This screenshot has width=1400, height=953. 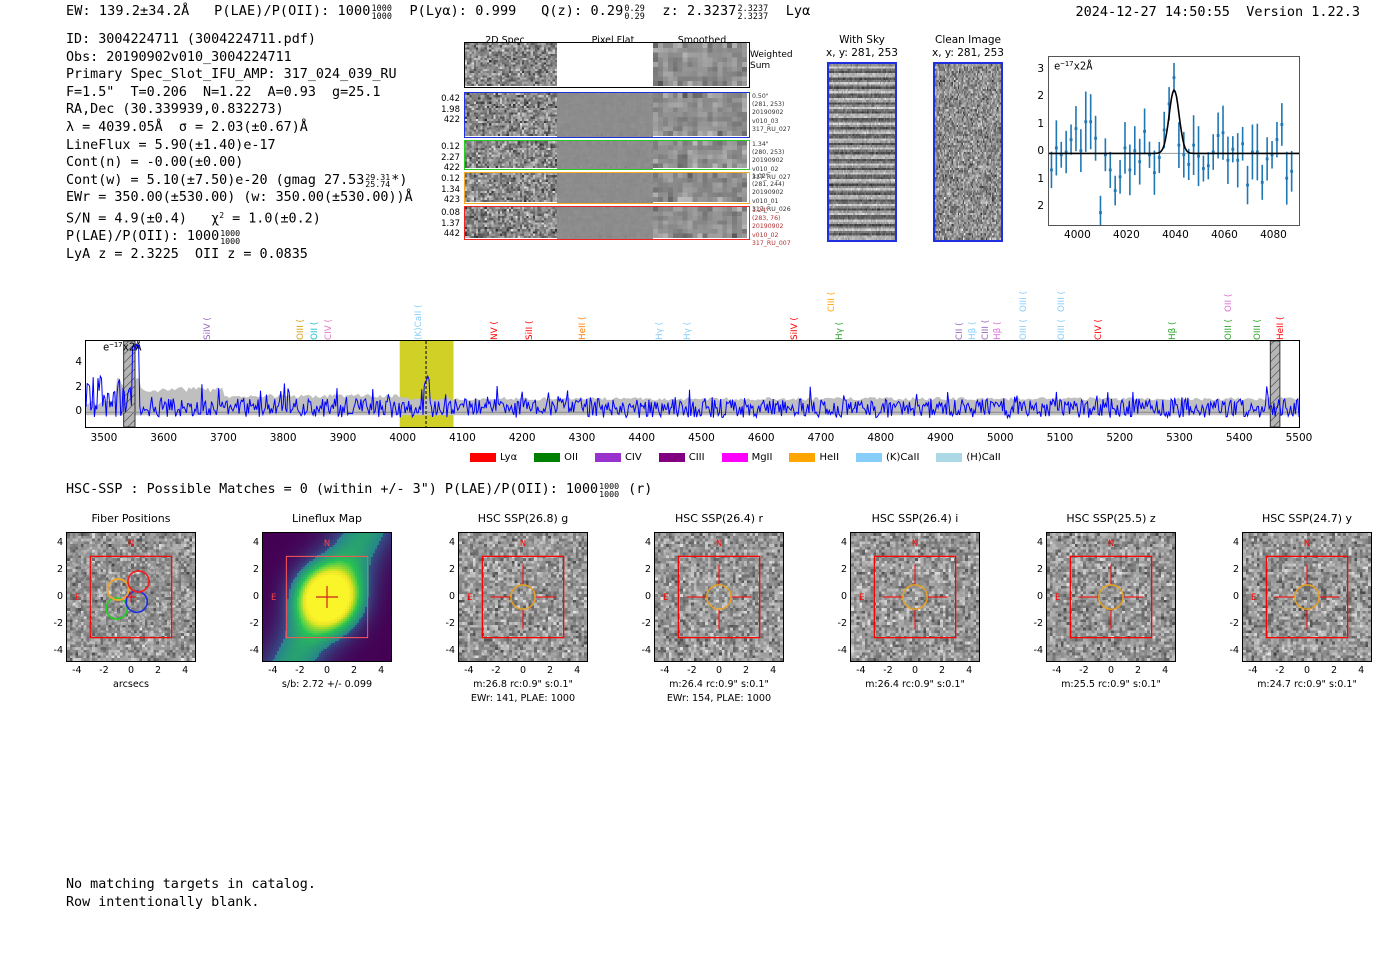 I want to click on emission-line-label: HeII (, so click(x=1281, y=328).